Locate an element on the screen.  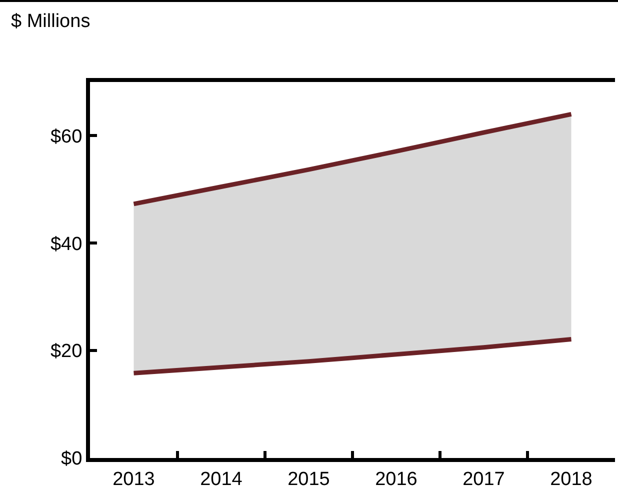
y-tick-label: $20 is located at coordinates (66, 351).